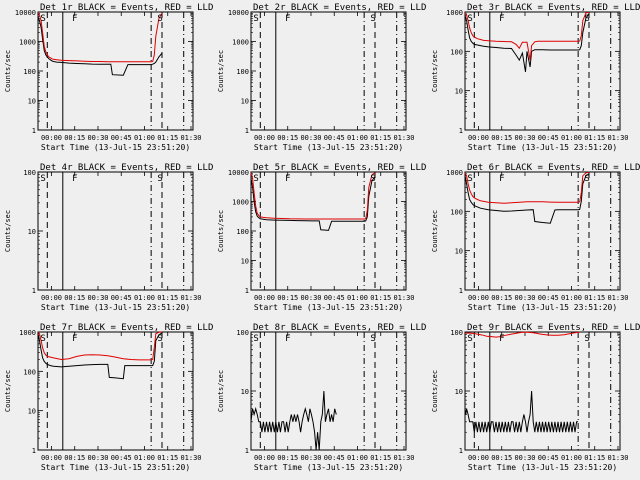 This screenshot has width=640, height=480. I want to click on chart-title: Det 1r BLACK = Events, RED = LLD, so click(126, 8).